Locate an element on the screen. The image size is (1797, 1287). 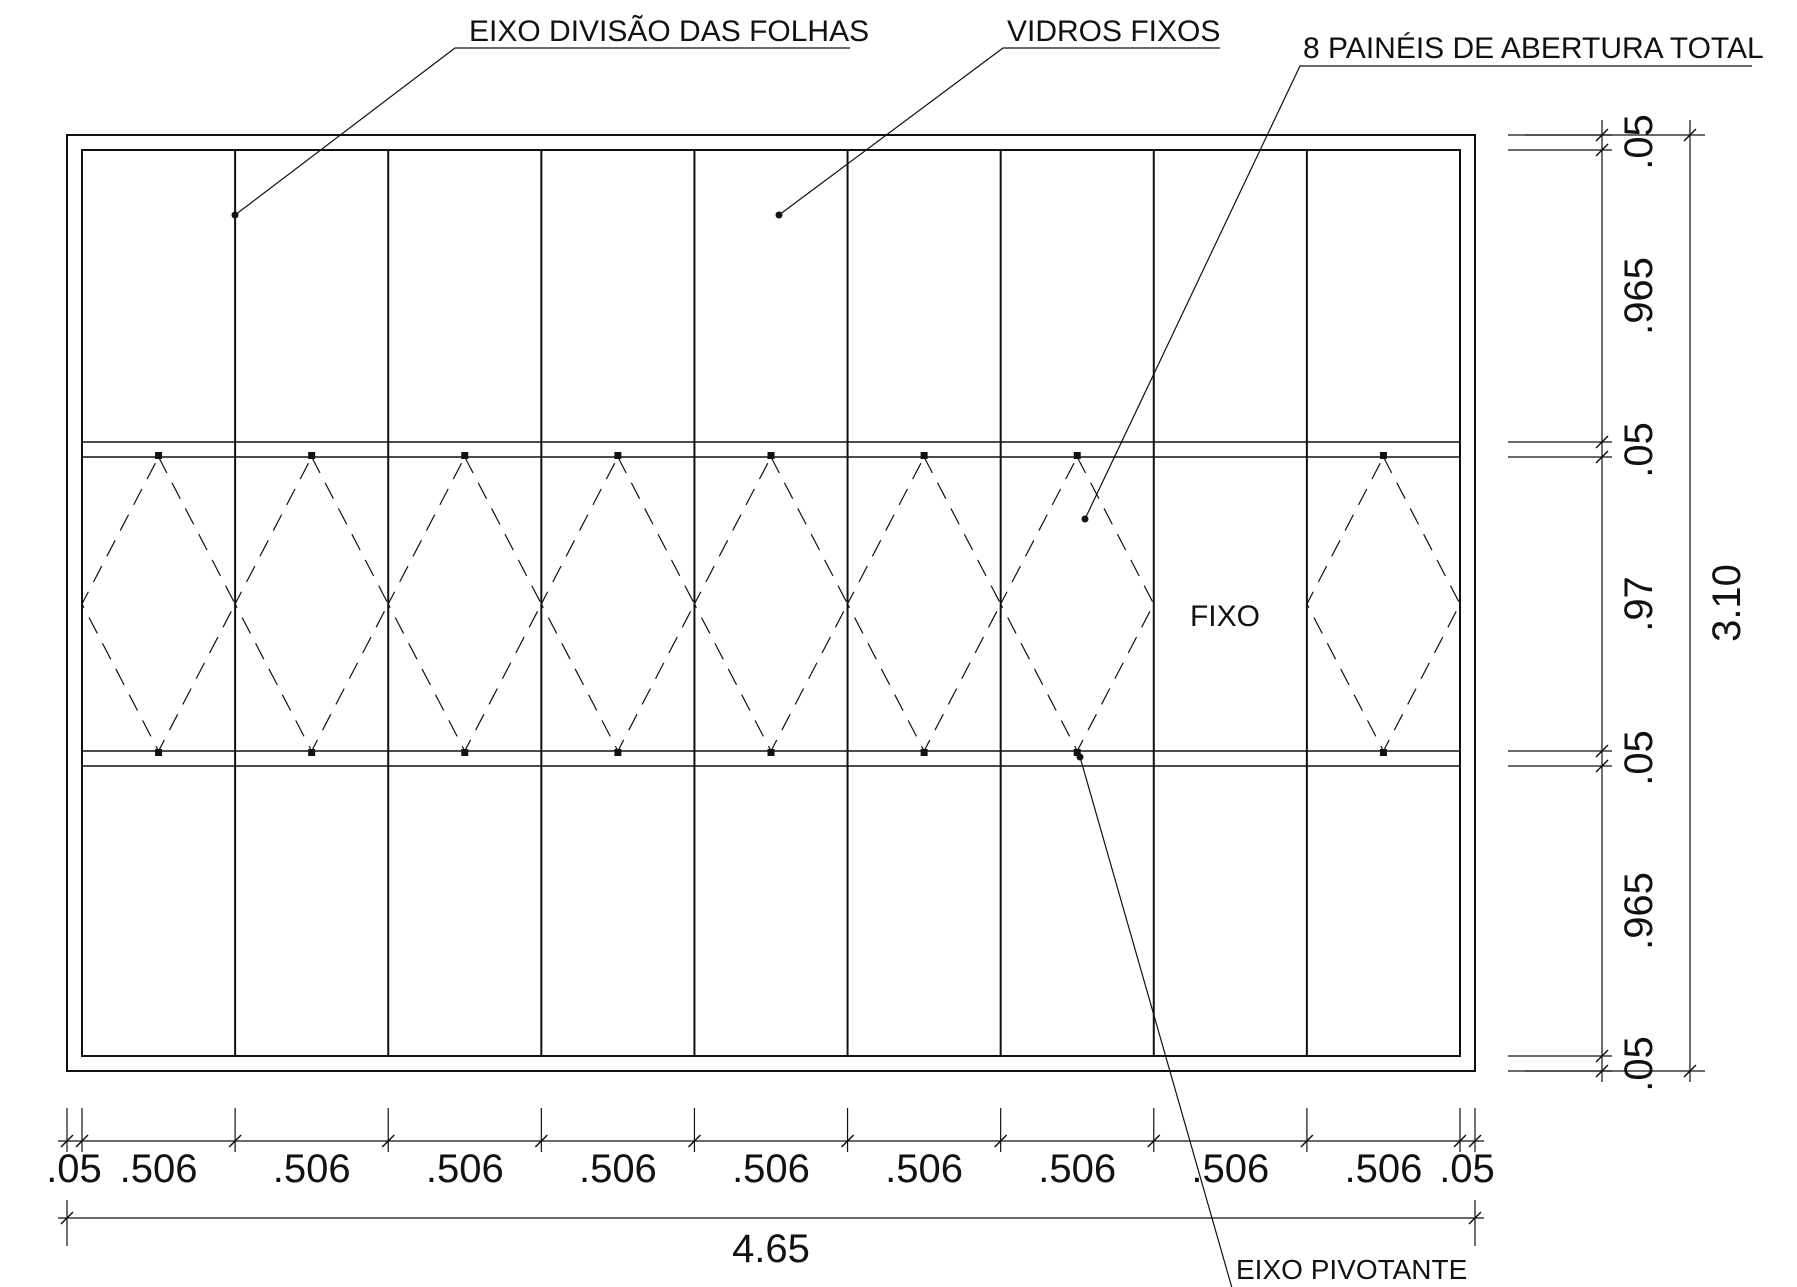
eixo-pivotante-label: EIXO PIVOTANTE is located at coordinates (1352, 1269).